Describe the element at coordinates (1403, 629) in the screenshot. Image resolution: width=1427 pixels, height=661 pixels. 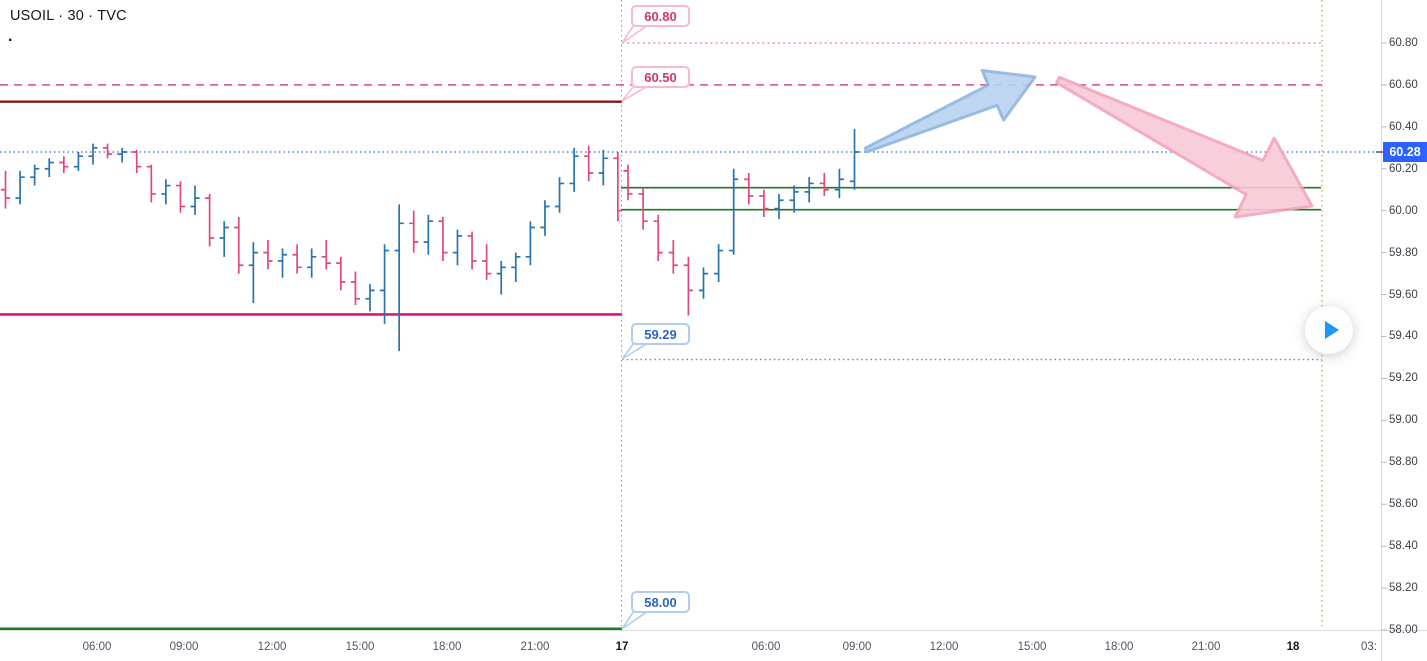
I see `price-tick-label: 58.00` at that location.